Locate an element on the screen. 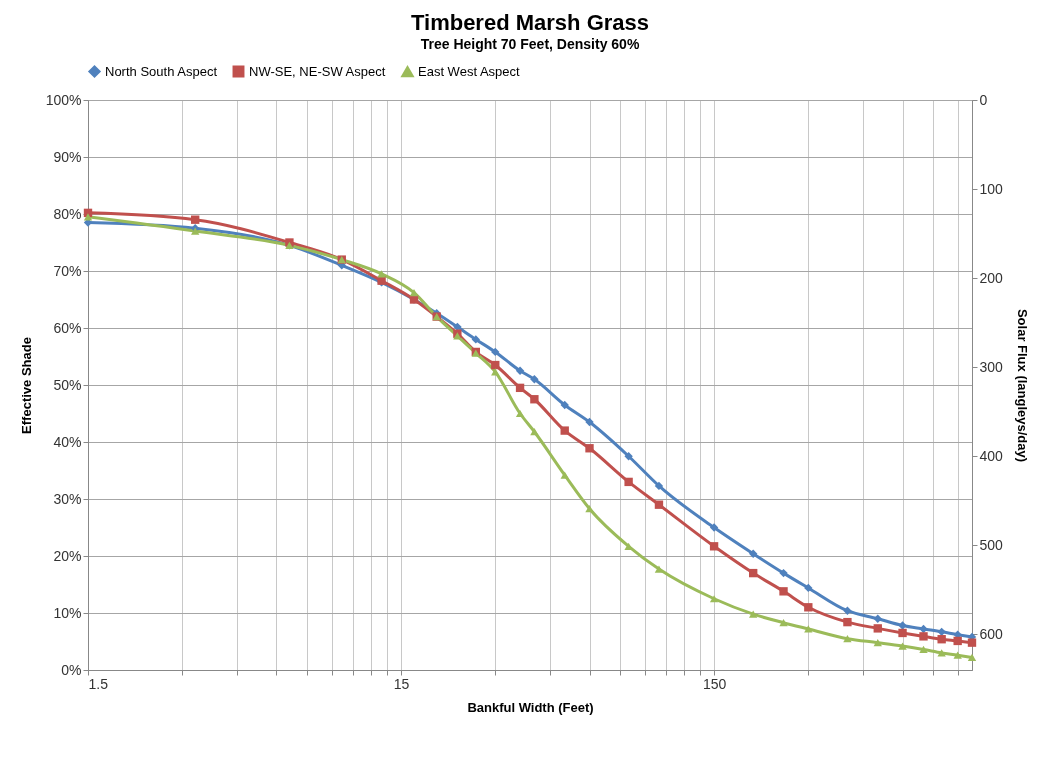  chart-subtitle: Tree Height 70 Feet, Density 60% is located at coordinates (530, 44).